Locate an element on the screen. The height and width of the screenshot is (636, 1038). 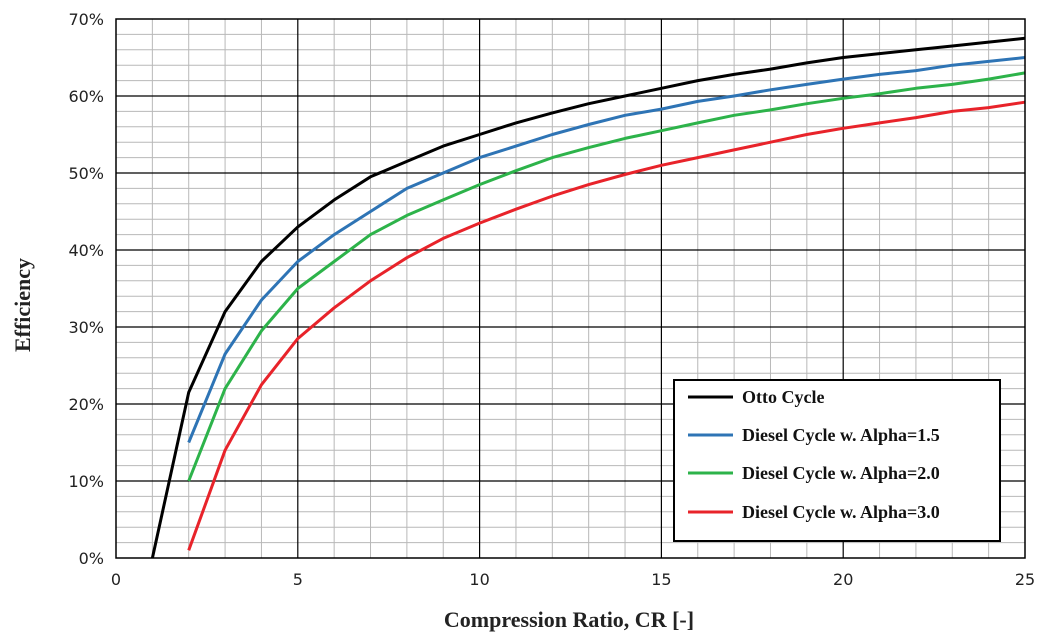
y-tick-label: 70% is located at coordinates (86, 19).